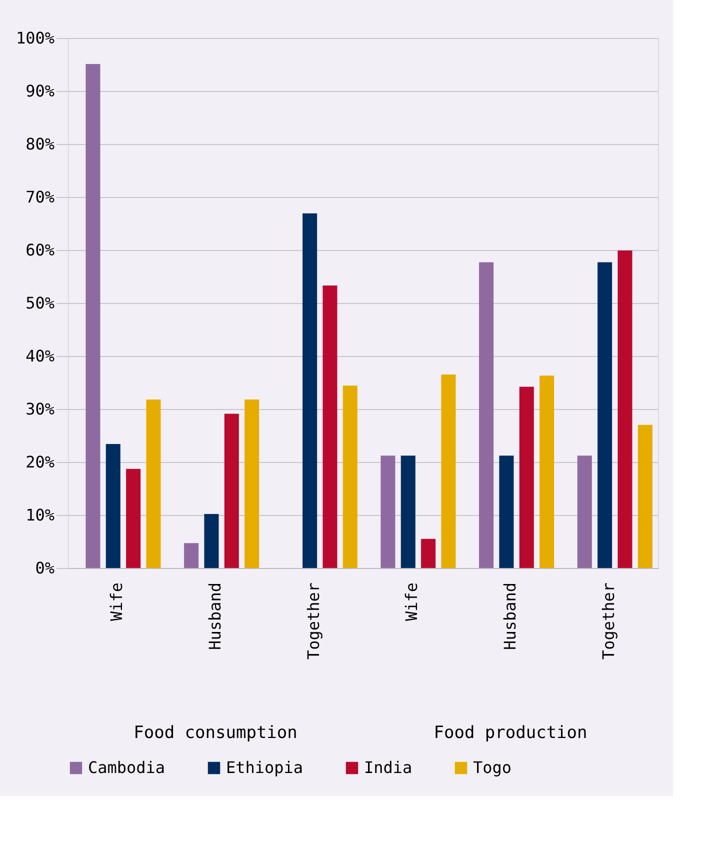 The image size is (718, 852). I want to click on y-tick-label: 10%, so click(40, 515).